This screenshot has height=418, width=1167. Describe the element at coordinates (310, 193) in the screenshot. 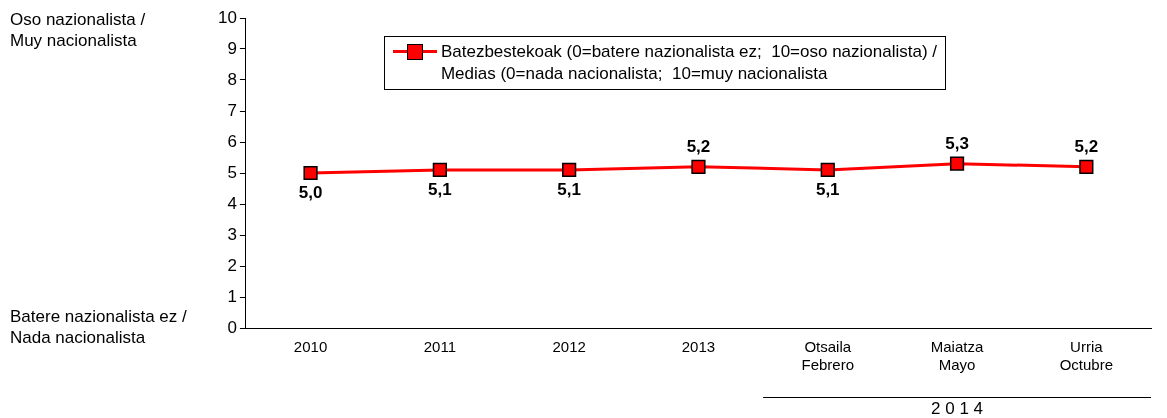

I see `data-label: 5,0` at that location.